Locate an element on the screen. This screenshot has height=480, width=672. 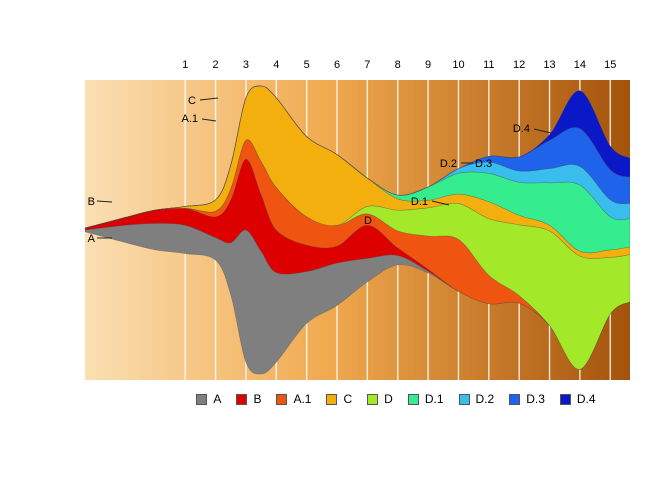
legend-item-d-4: D.4 is located at coordinates (577, 399).